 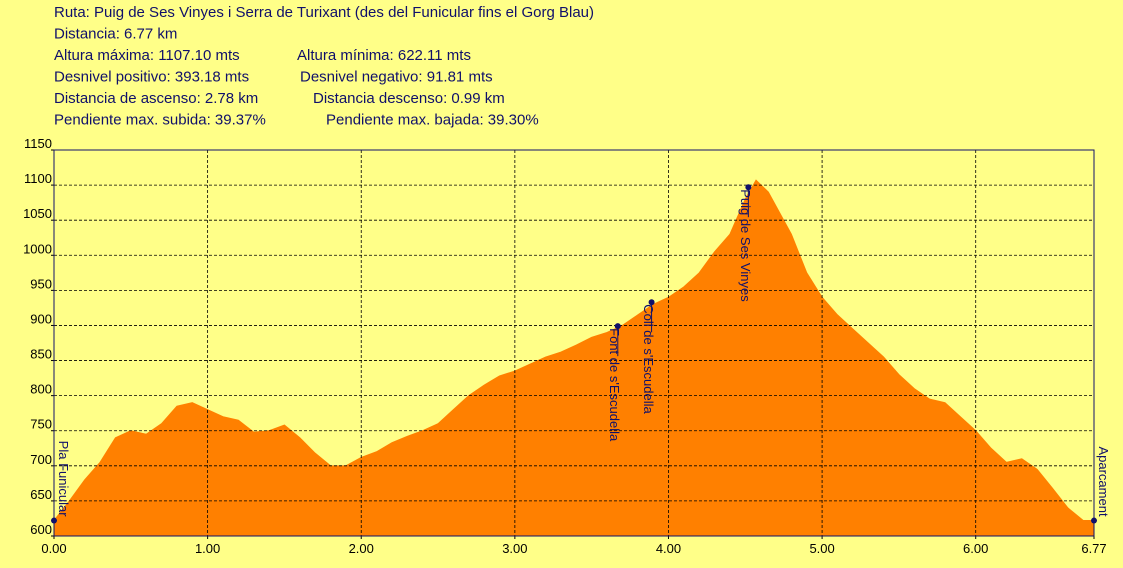 I want to click on x-tick-label: 3.00, so click(x=514, y=548).